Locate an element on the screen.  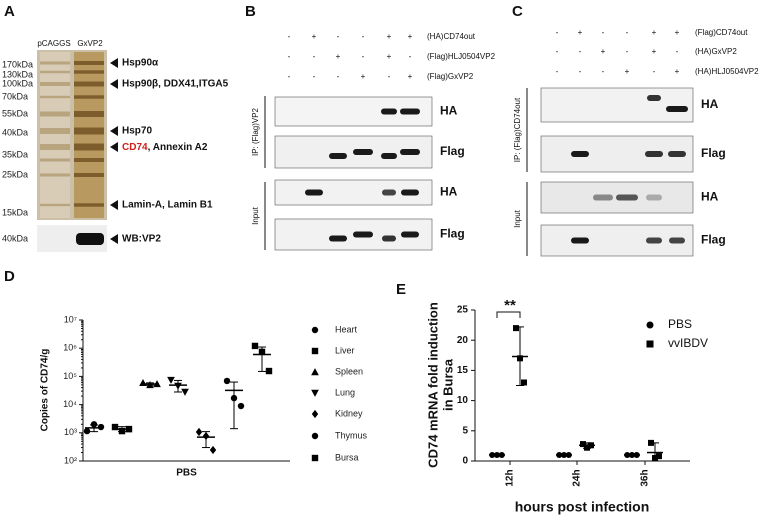
lane-label: GxVP2 is located at coordinates (90, 43).